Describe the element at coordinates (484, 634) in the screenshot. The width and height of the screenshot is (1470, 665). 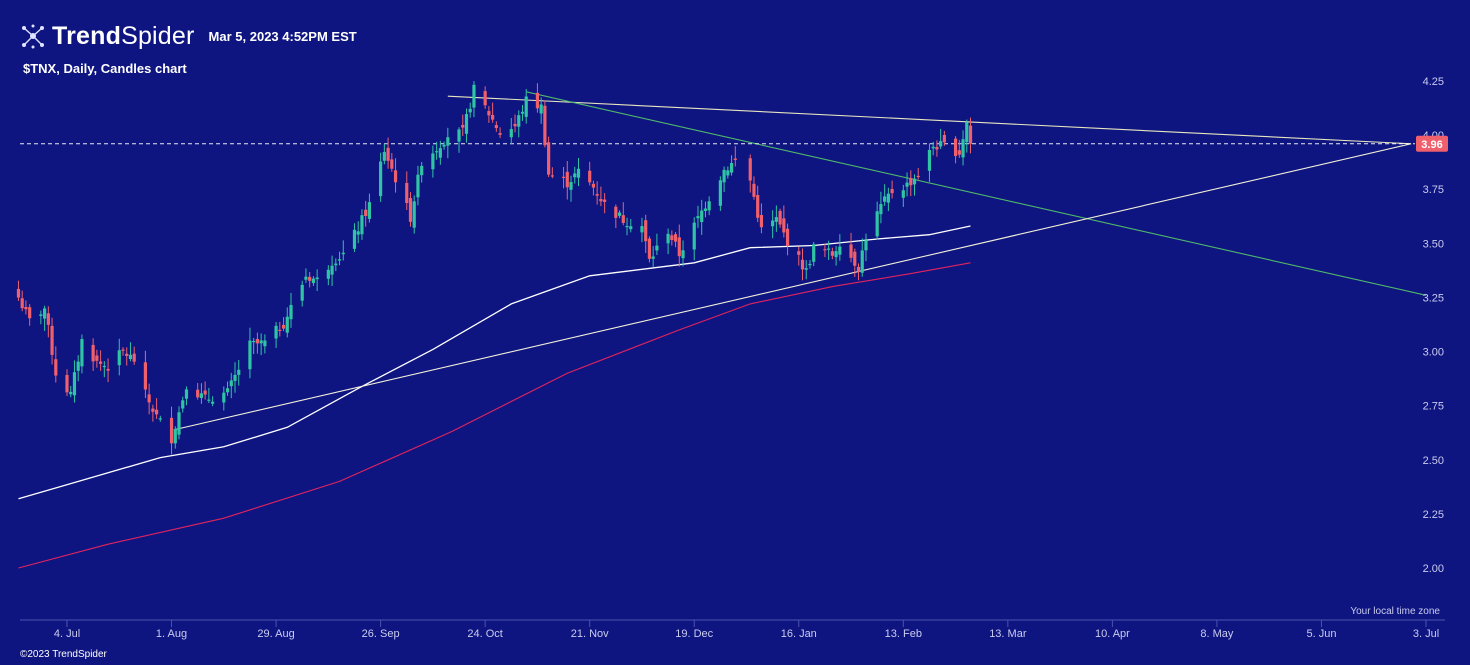
I see `x-tick-label: 24. Oct` at that location.